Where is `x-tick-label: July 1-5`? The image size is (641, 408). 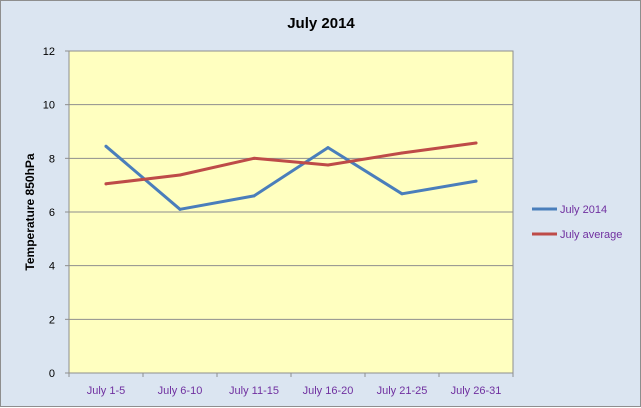 x-tick-label: July 1-5 is located at coordinates (106, 391).